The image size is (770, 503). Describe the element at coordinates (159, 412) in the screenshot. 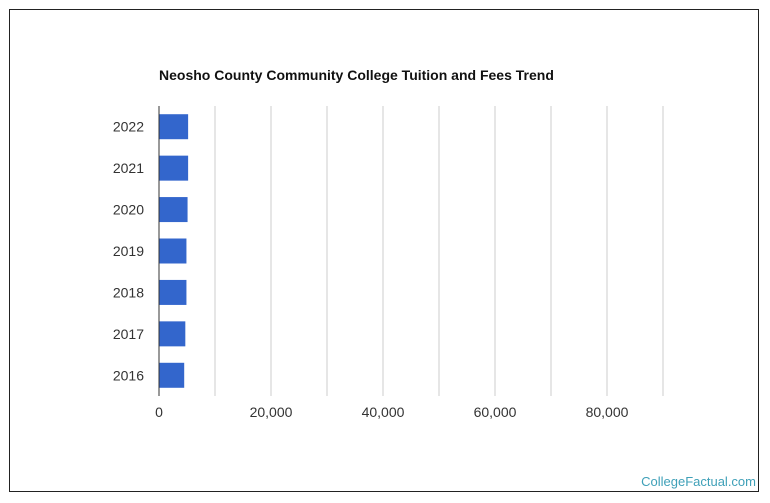

I see `x-tick-label: 0` at that location.